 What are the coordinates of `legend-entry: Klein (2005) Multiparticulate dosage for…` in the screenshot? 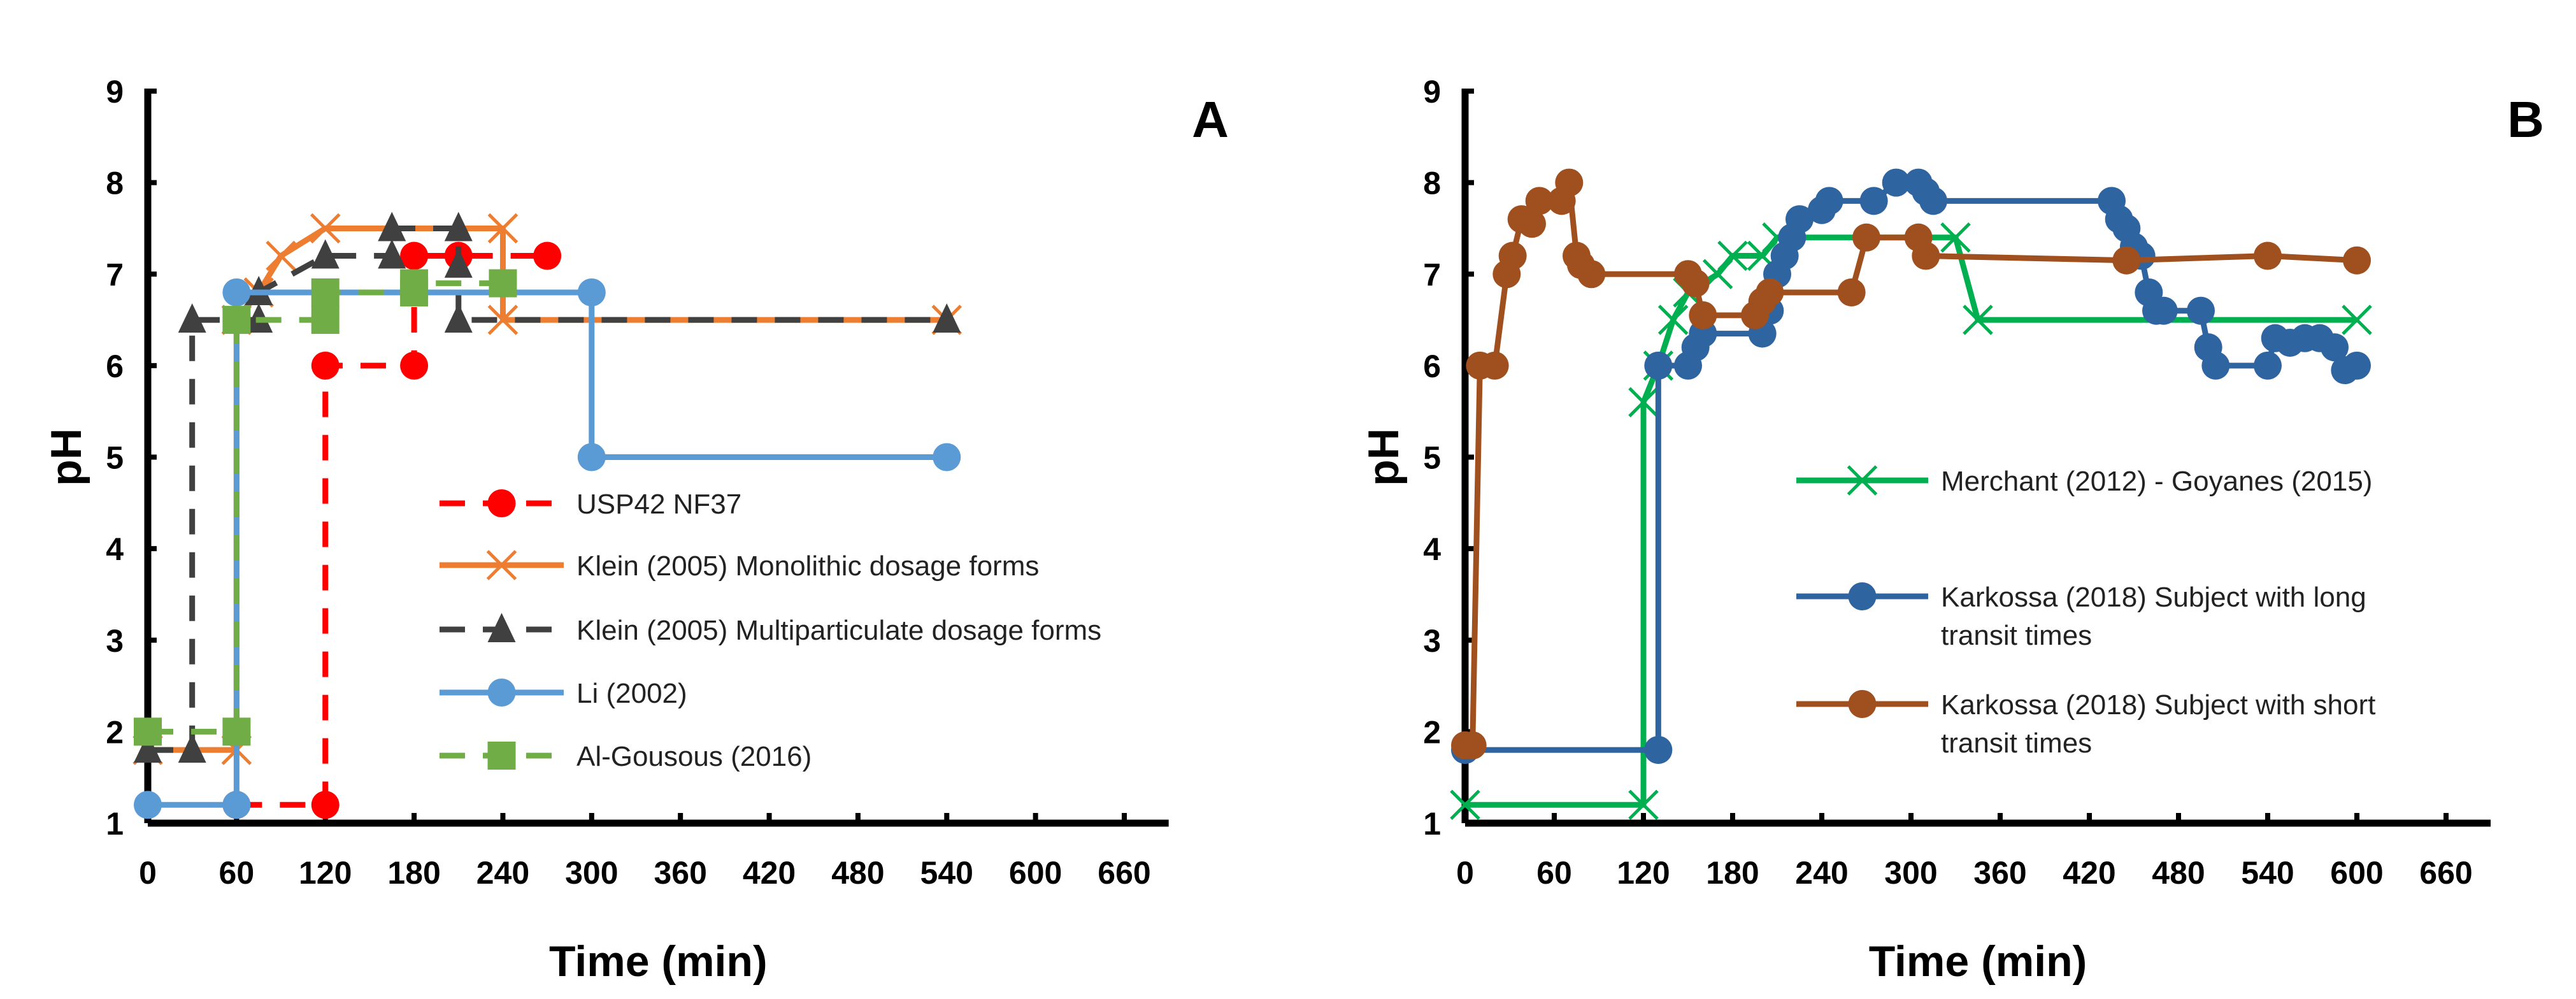 It's located at (771, 629).